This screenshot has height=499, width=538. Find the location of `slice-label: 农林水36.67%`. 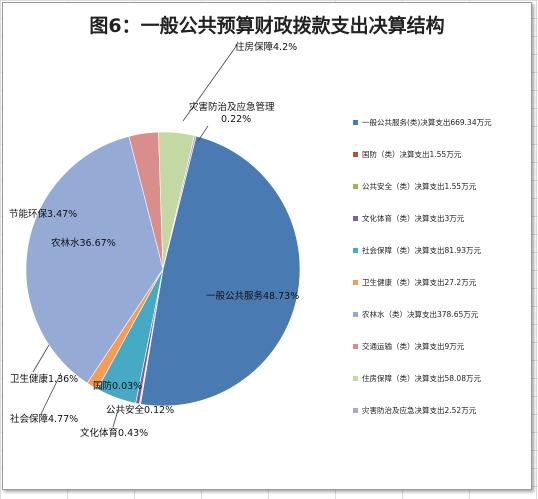

slice-label: 农林水36.67% is located at coordinates (83, 243).